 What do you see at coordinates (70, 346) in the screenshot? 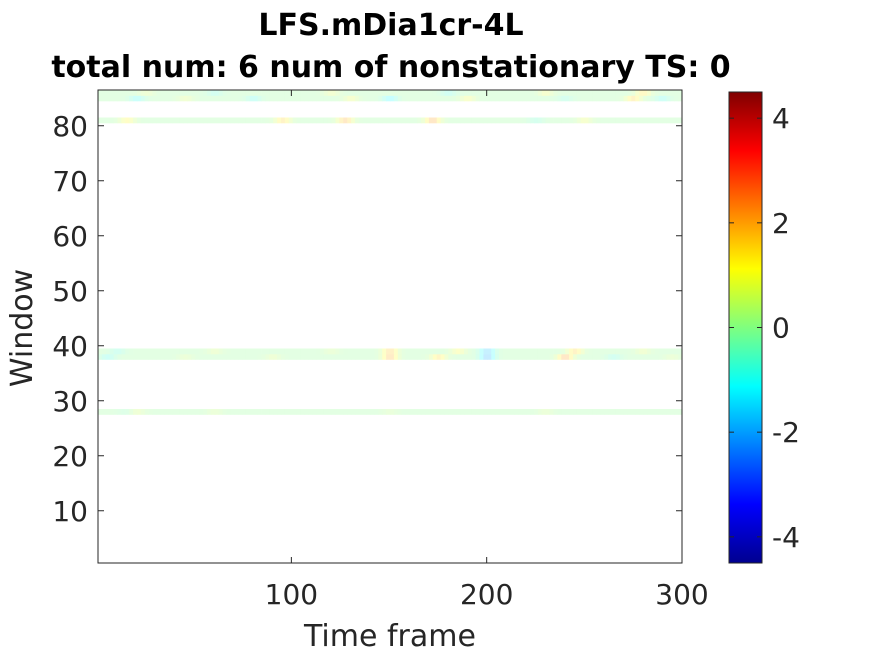
I see `y-tick-label: 40` at bounding box center [70, 346].